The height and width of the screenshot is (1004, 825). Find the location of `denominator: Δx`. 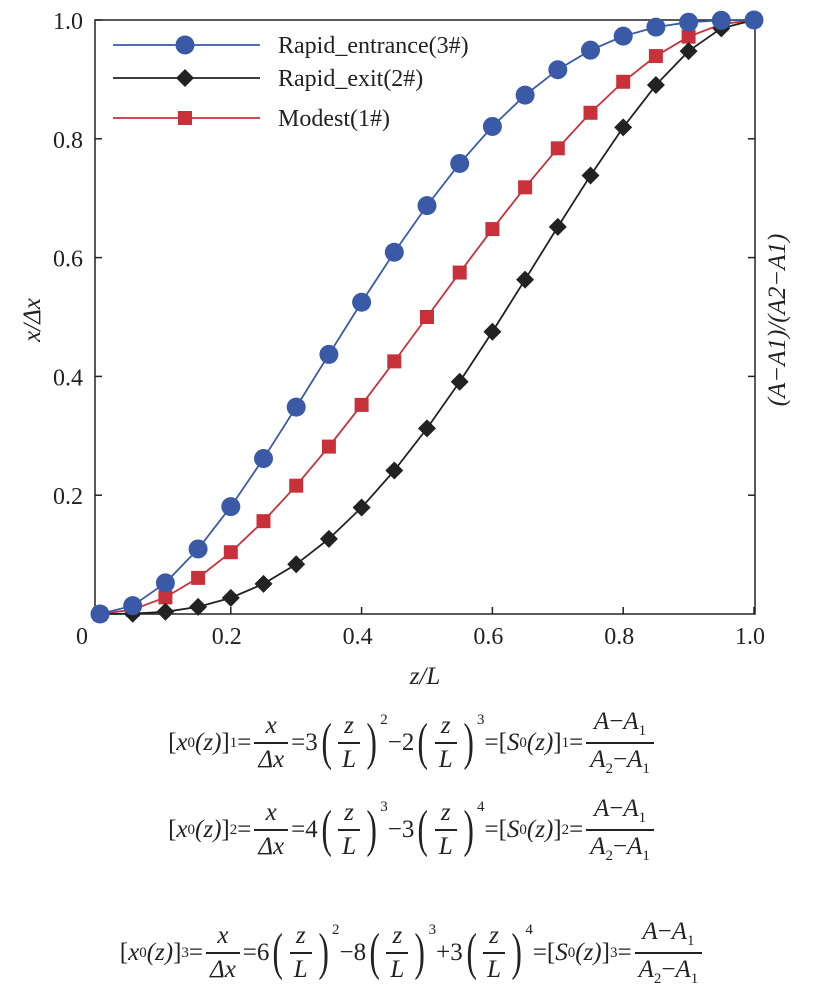

denominator: Δx is located at coordinates (271, 758).